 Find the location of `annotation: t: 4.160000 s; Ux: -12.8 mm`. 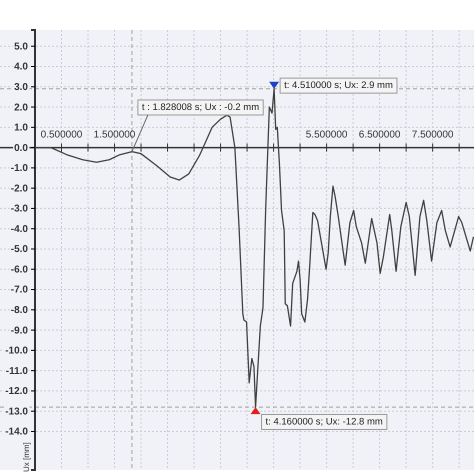

annotation: t: 4.160000 s; Ux: -12.8 mm is located at coordinates (324, 422).